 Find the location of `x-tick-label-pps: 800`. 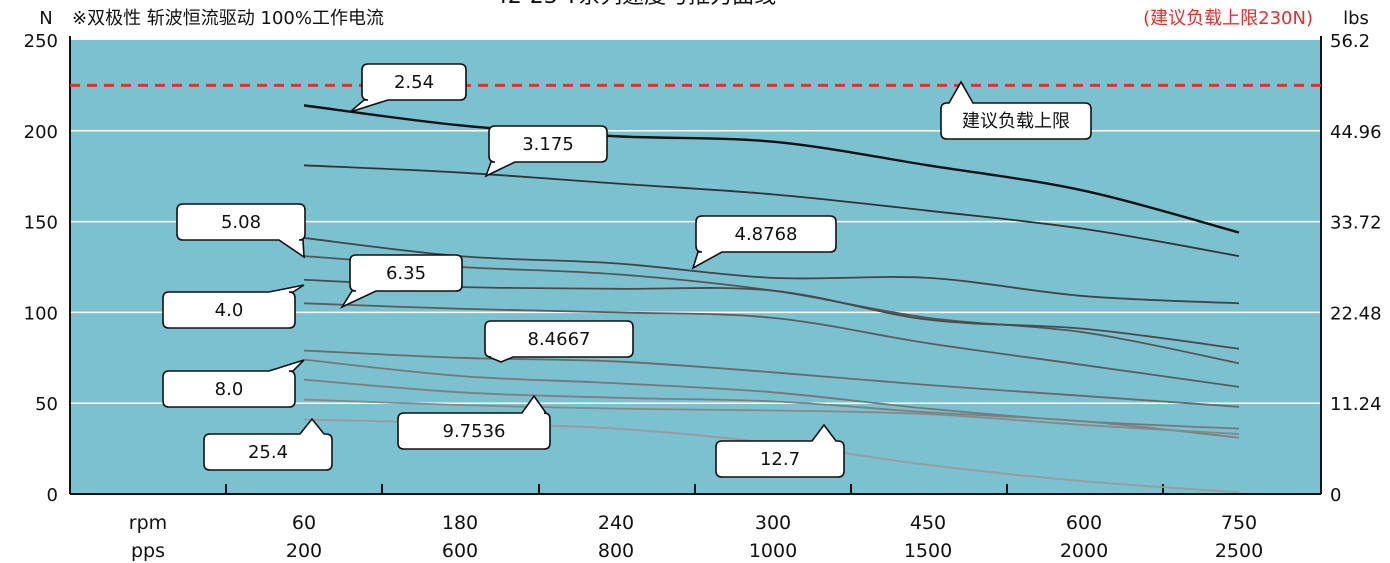

x-tick-label-pps: 800 is located at coordinates (616, 551).